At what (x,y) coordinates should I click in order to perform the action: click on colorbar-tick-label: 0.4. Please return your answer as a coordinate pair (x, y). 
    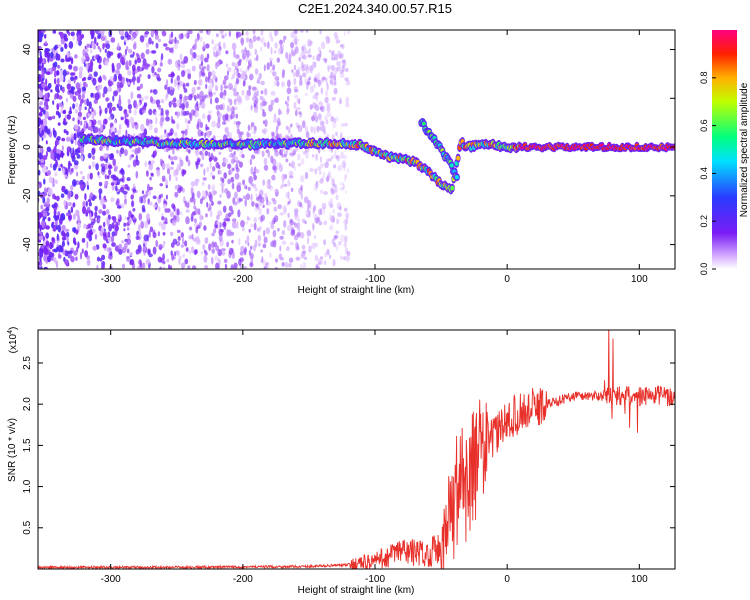
    Looking at the image, I should click on (704, 173).